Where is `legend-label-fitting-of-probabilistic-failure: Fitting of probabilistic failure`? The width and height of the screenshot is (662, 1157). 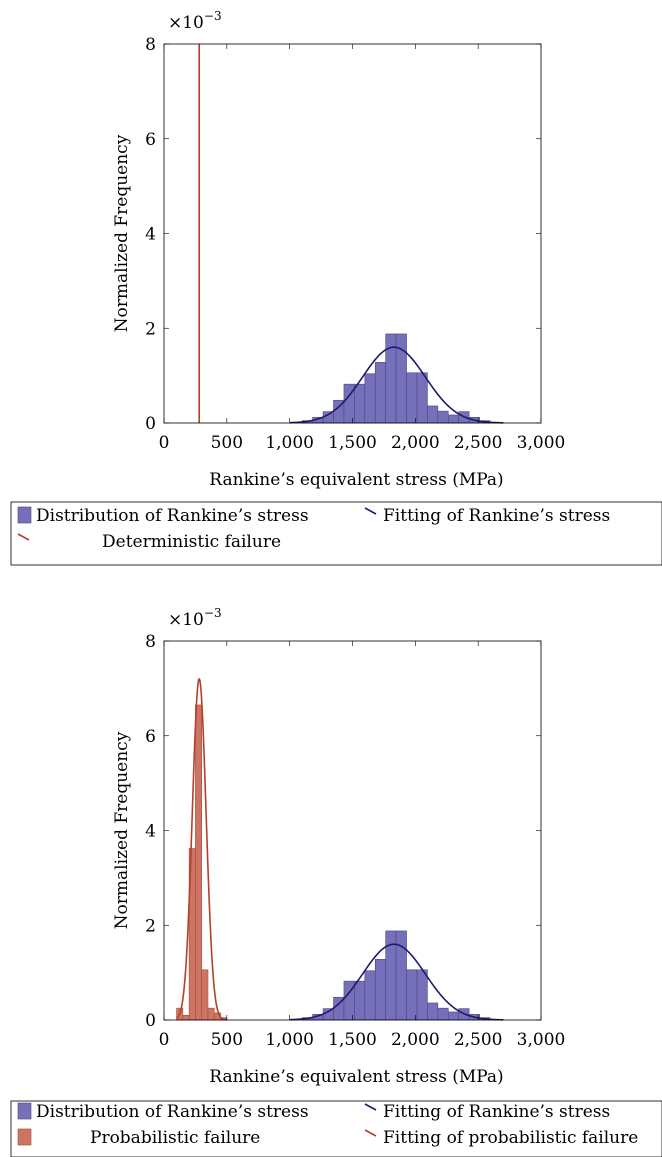 legend-label-fitting-of-probabilistic-failure: Fitting of probabilistic failure is located at coordinates (510, 1138).